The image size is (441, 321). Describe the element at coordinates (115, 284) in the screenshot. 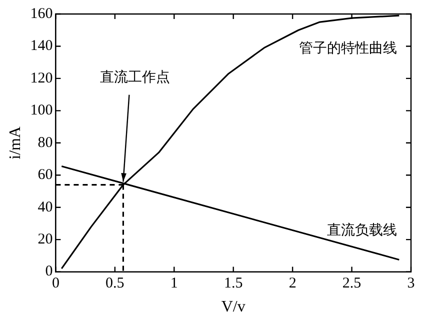

I see `x-tick-label: 0.5` at that location.